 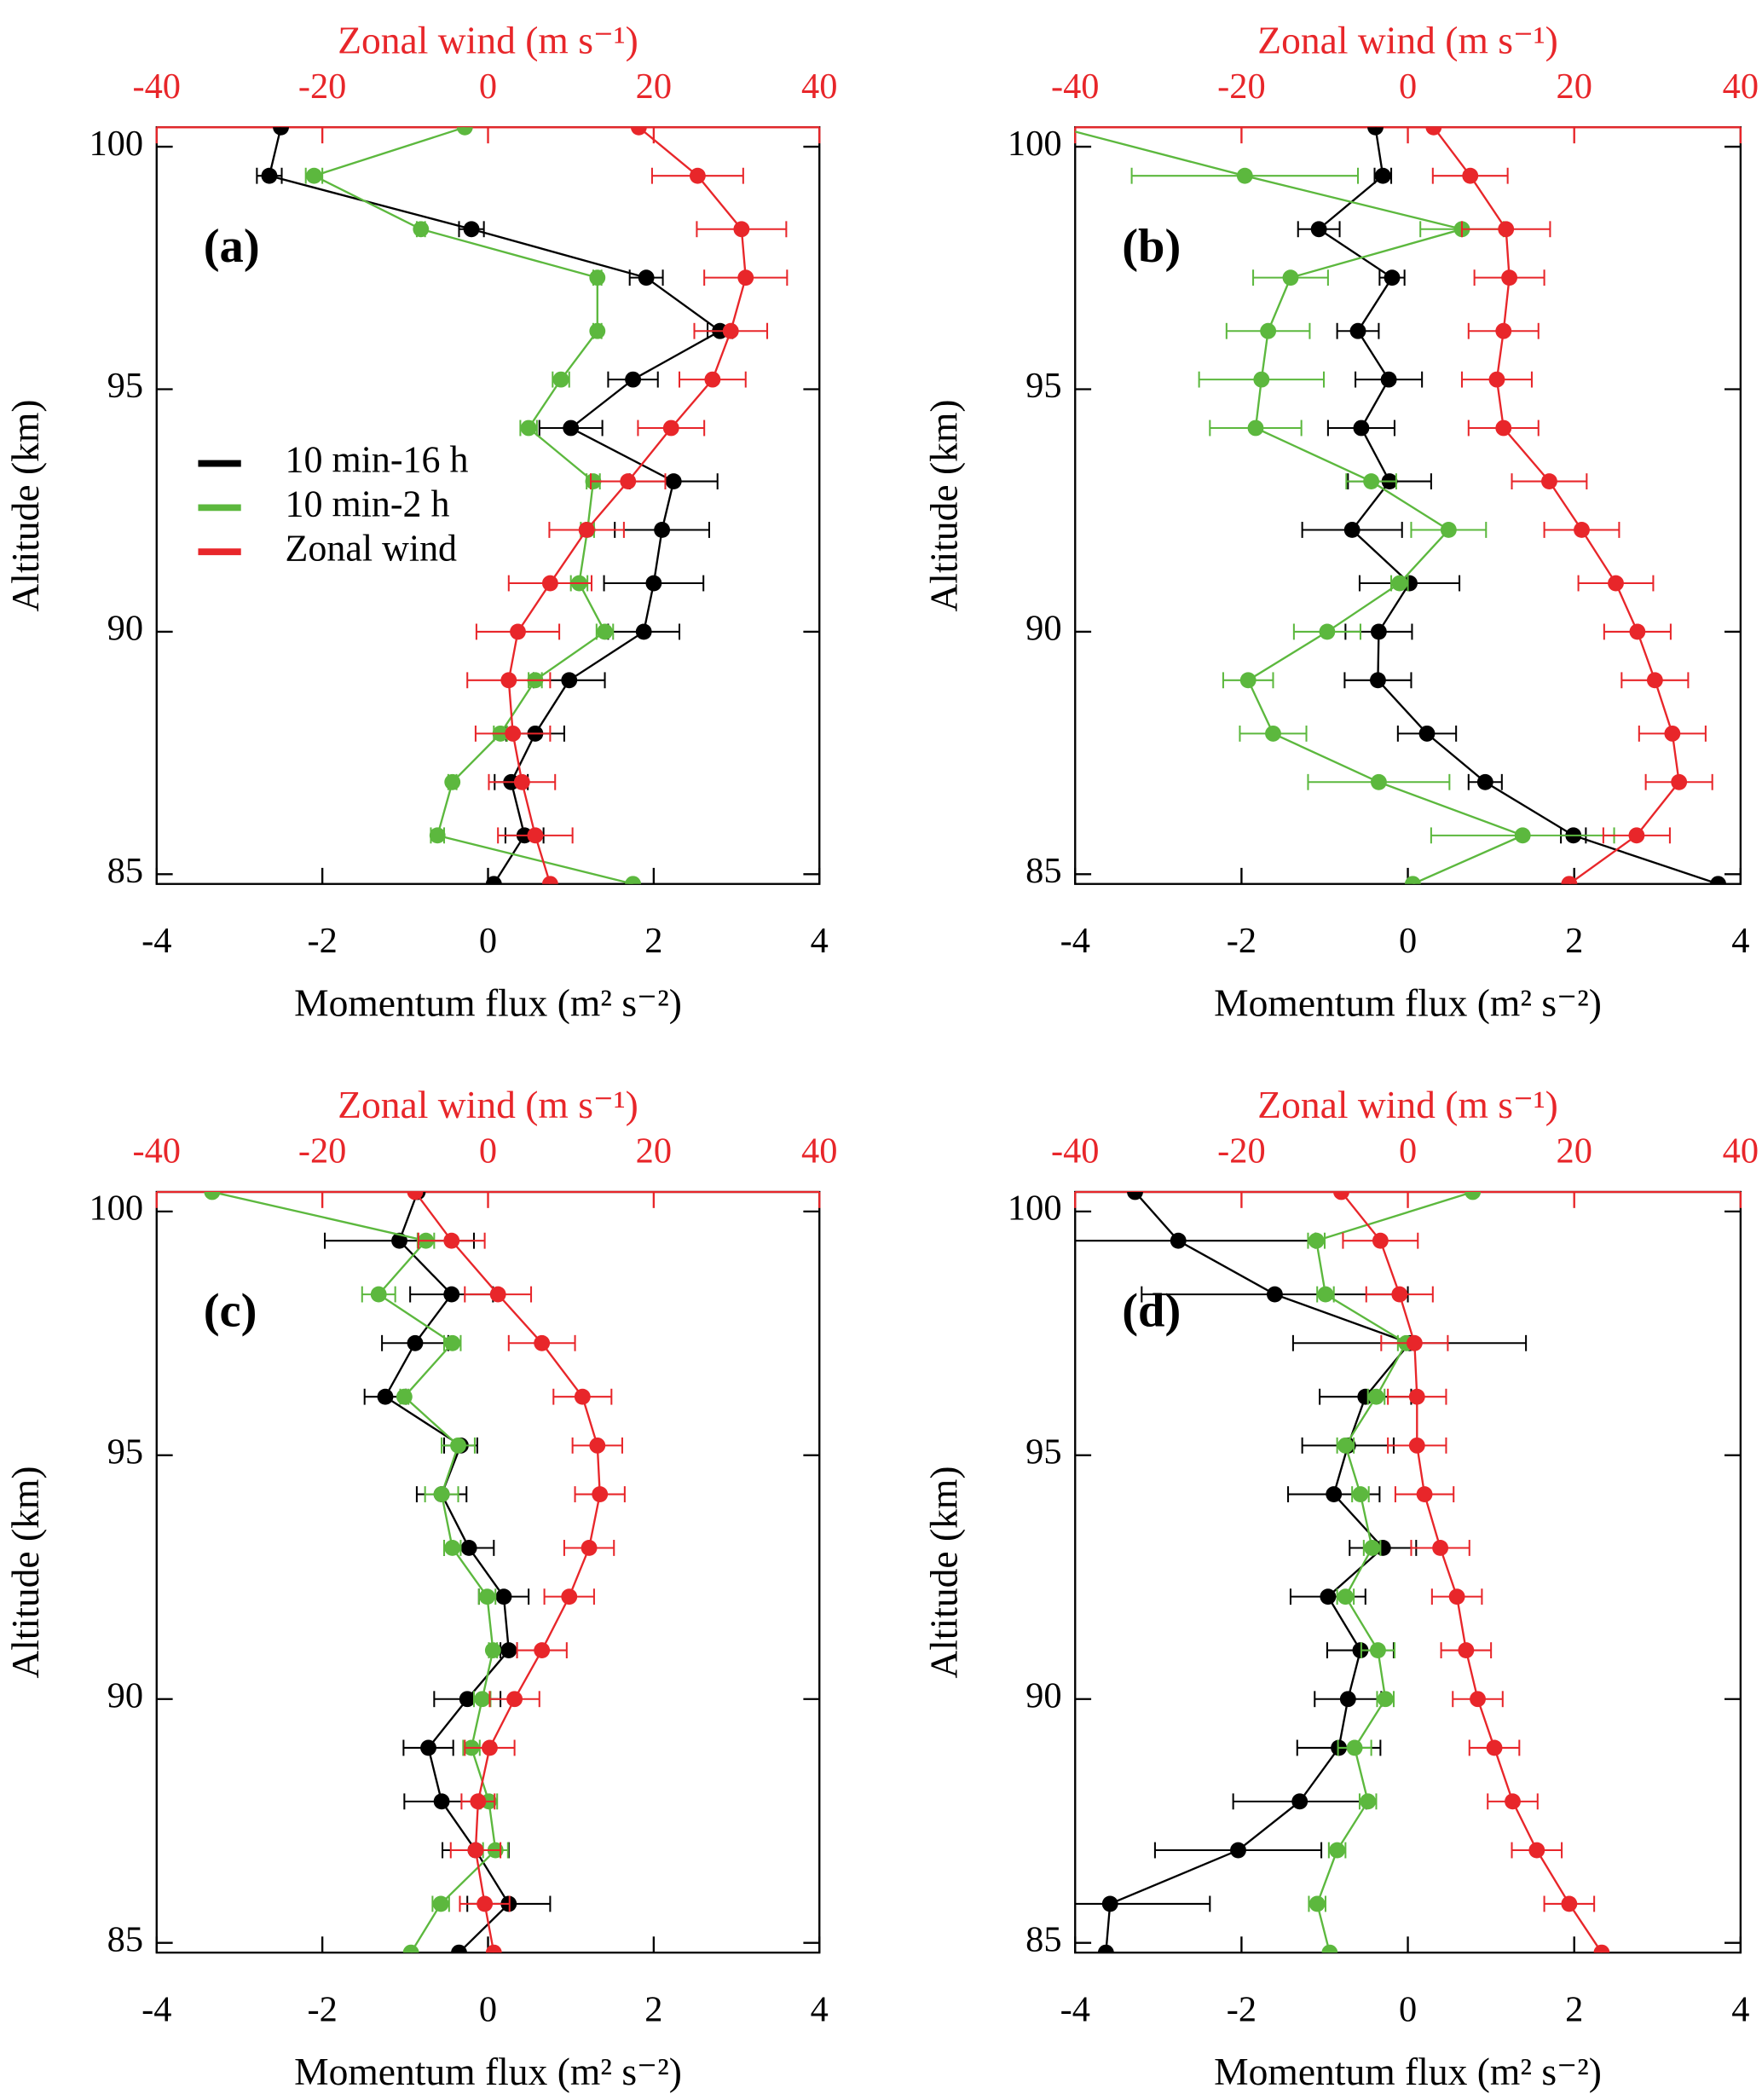 What do you see at coordinates (25, 1572) in the screenshot?
I see `y-axis-title: Altitude (km)` at bounding box center [25, 1572].